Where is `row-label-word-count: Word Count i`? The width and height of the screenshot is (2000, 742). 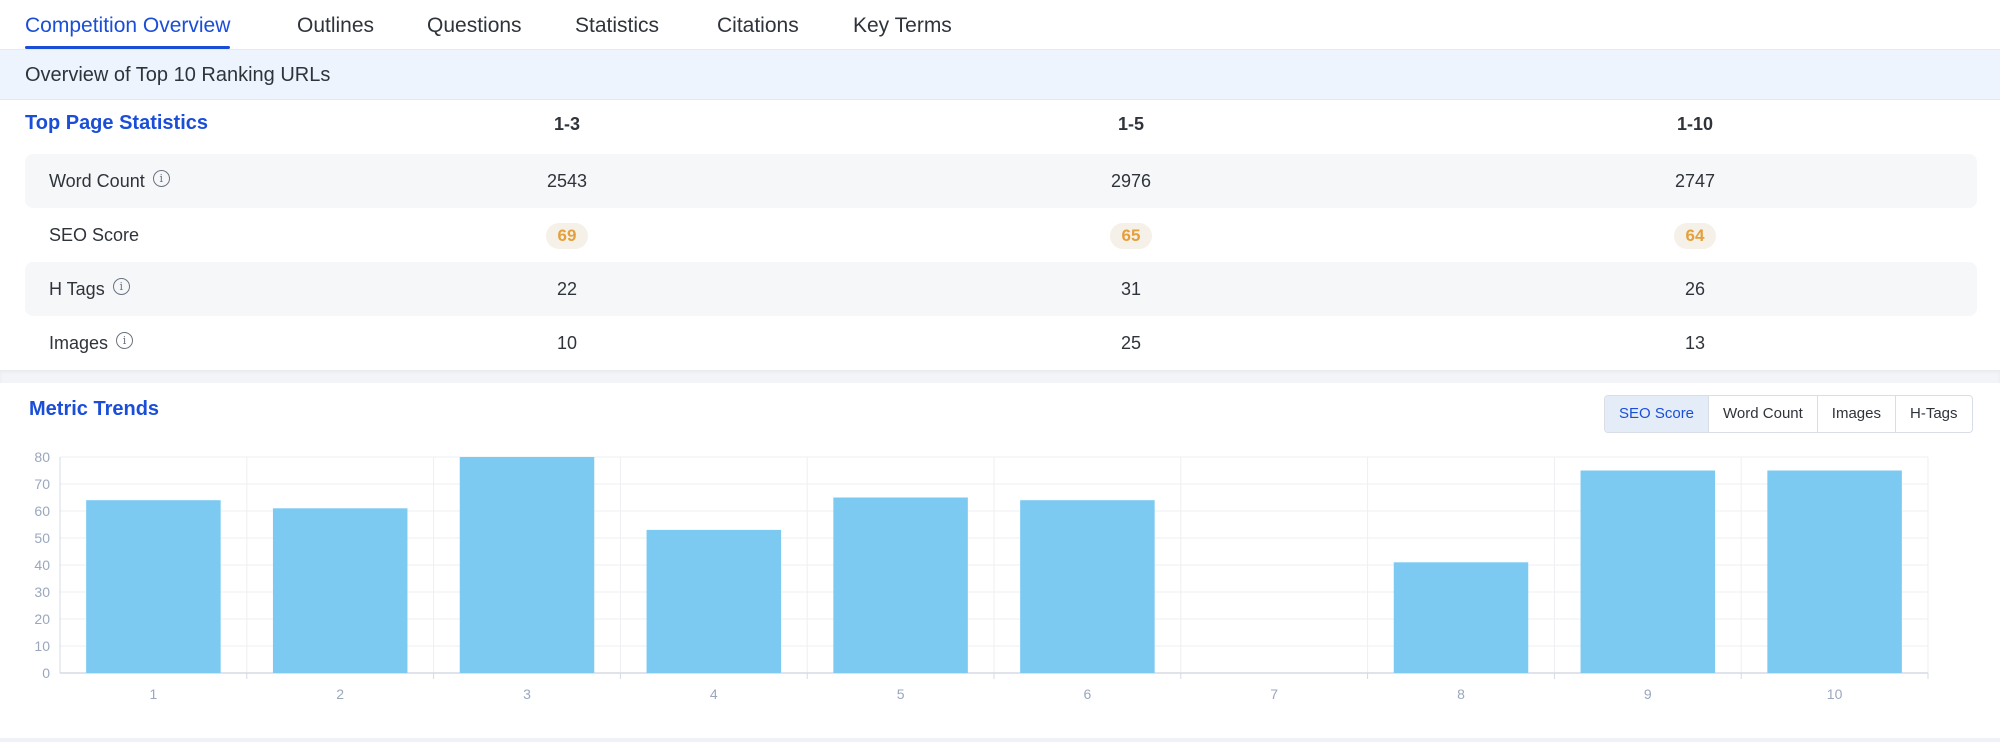 row-label-word-count: Word Count i is located at coordinates (109, 181).